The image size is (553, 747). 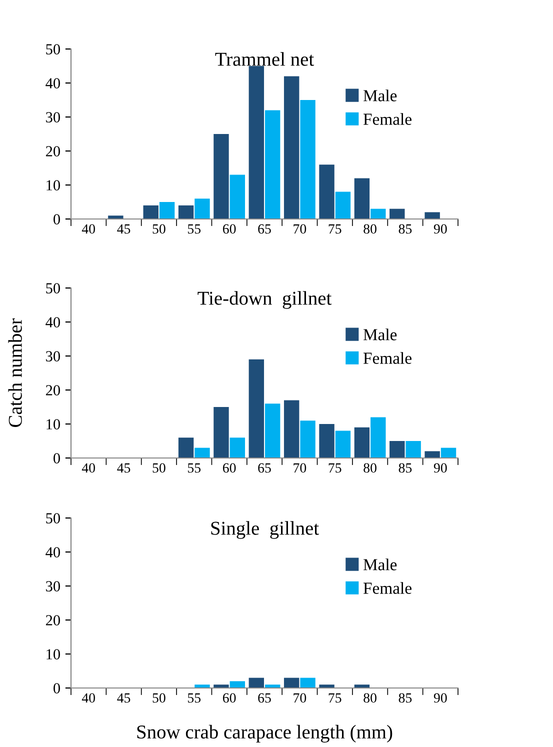 What do you see at coordinates (265, 300) in the screenshot?
I see `chart-title: Tie-down gillnet` at bounding box center [265, 300].